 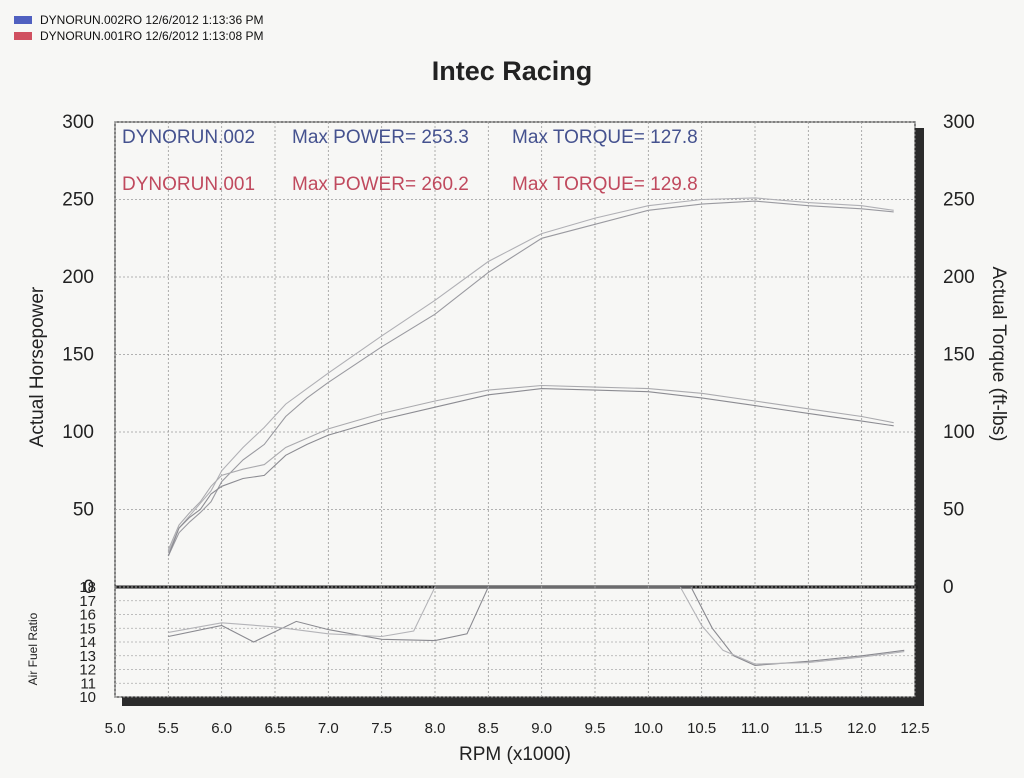 What do you see at coordinates (87, 615) in the screenshot?
I see `afr-tick-6: 16` at bounding box center [87, 615].